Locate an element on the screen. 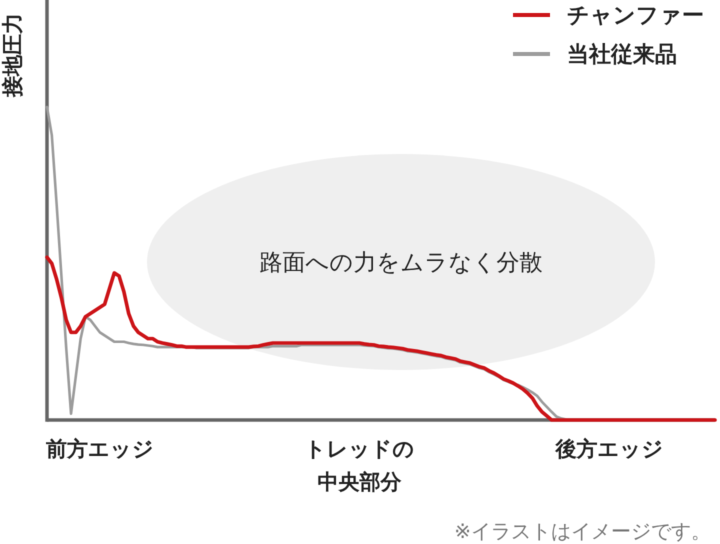  legend-label: 当社従来品 is located at coordinates (622, 54).